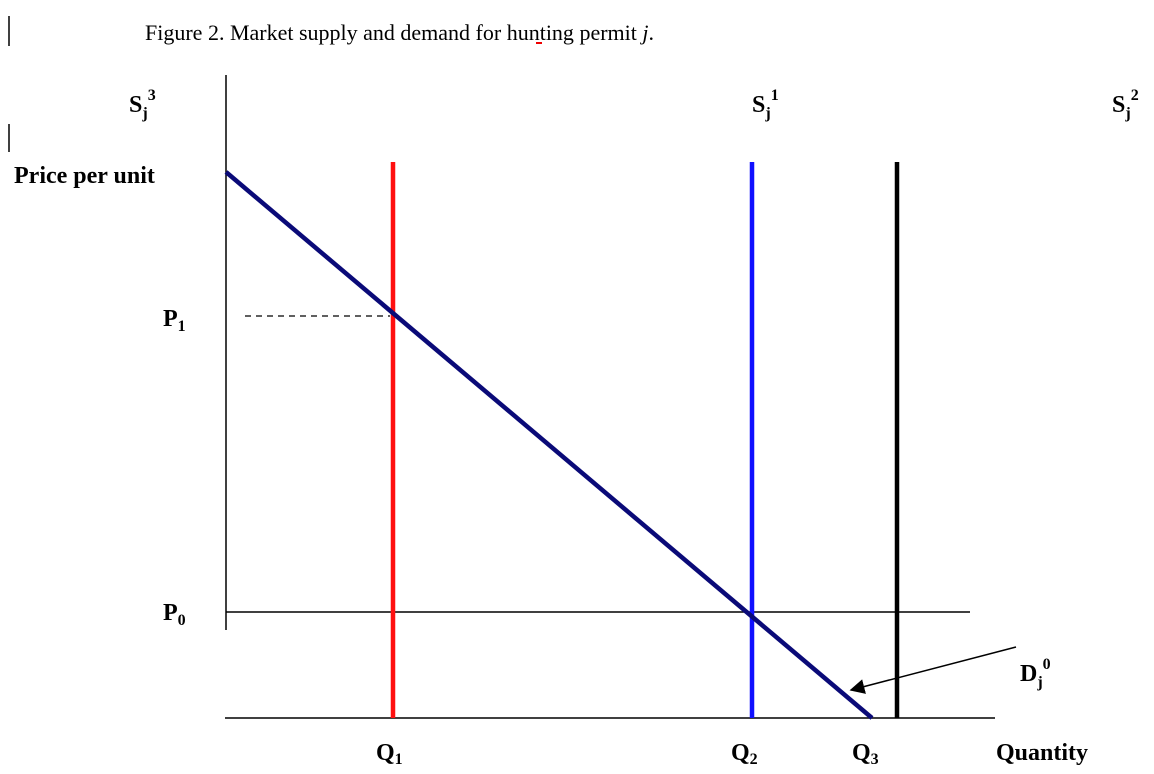 This screenshot has height=774, width=1154. I want to click on supply-label: Sj1, so click(765, 104).